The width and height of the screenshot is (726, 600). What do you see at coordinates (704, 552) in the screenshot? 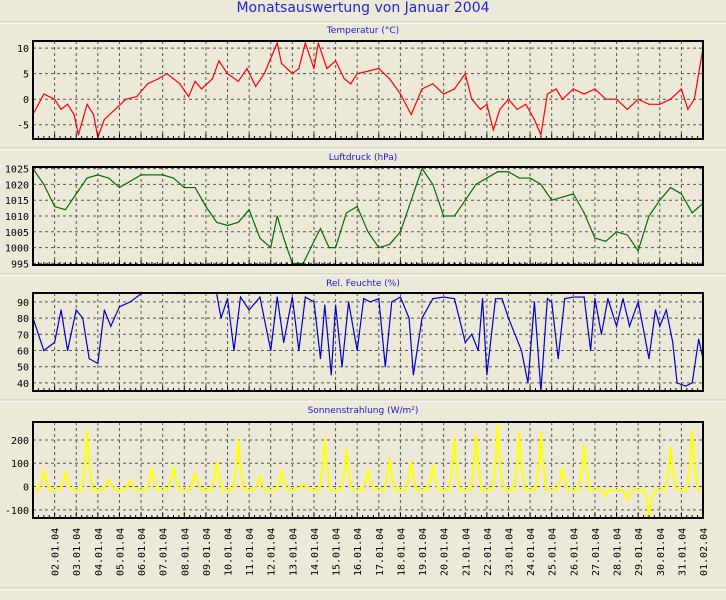
I see `x-tick-label: 01.02.04` at bounding box center [704, 552].